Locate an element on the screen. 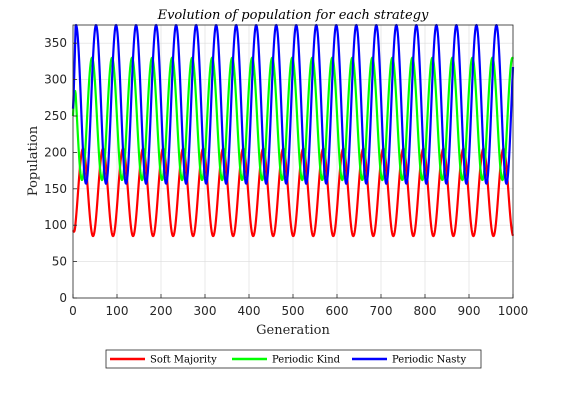  x-tick-label: 0 is located at coordinates (73, 311).